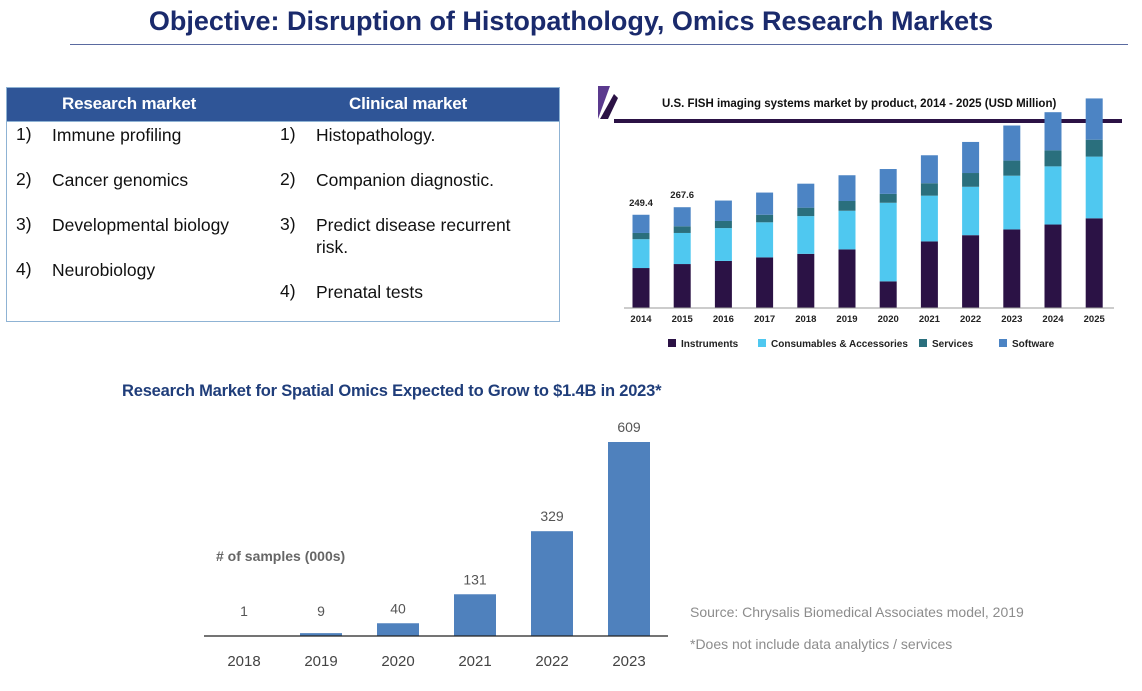  Describe the element at coordinates (683, 319) in the screenshot. I see `fish-x-tick-label: 2015` at that location.